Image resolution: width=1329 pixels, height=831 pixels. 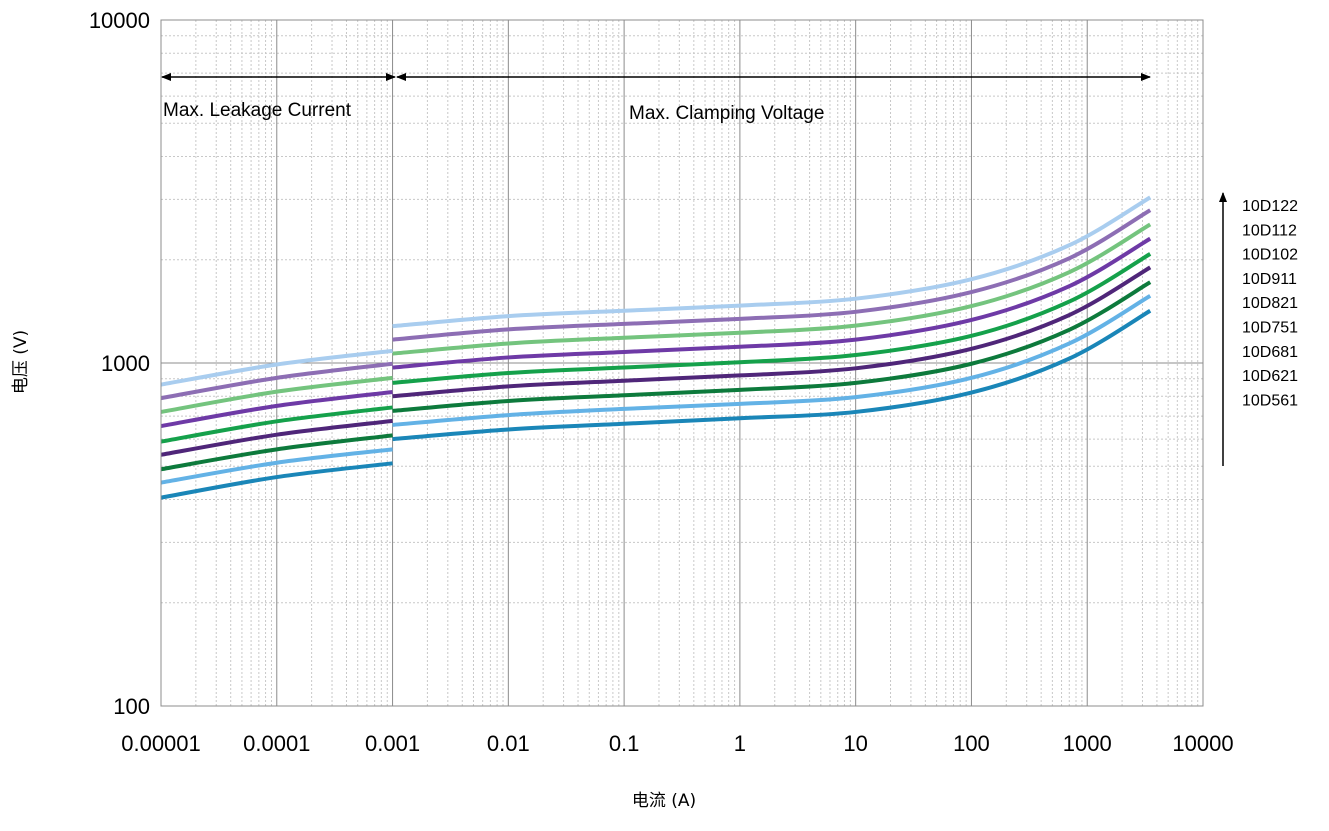 What do you see at coordinates (664, 801) in the screenshot?
I see `x-axis-title: 电流 (A)` at bounding box center [664, 801].